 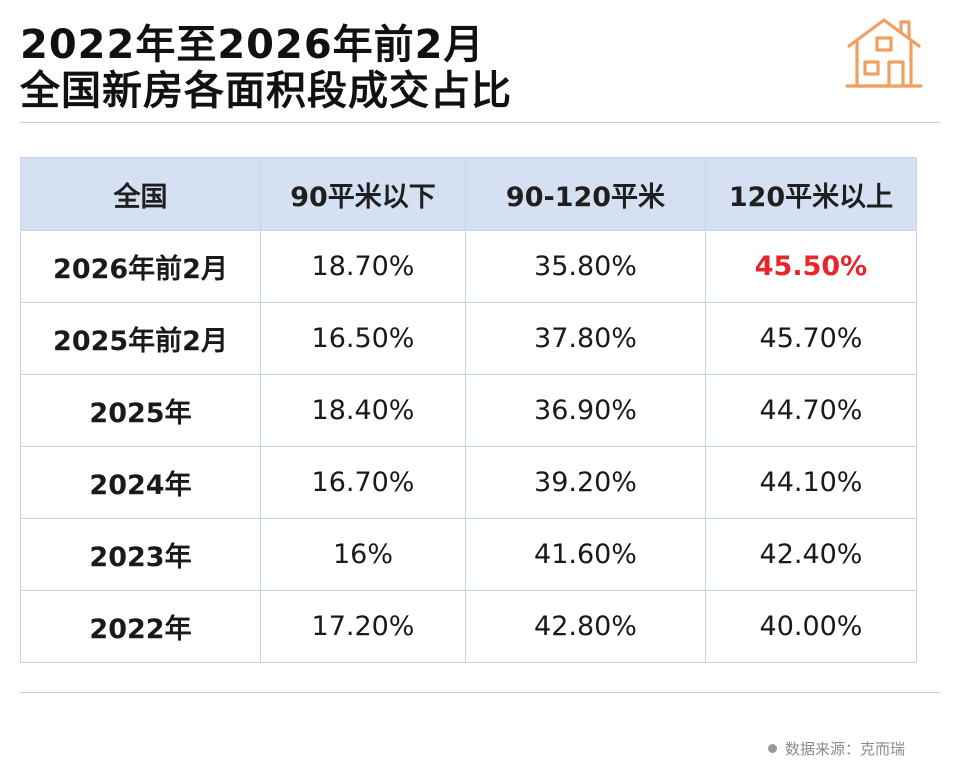 What do you see at coordinates (811, 338) in the screenshot?
I see `cell-over-120: 45.70%` at bounding box center [811, 338].